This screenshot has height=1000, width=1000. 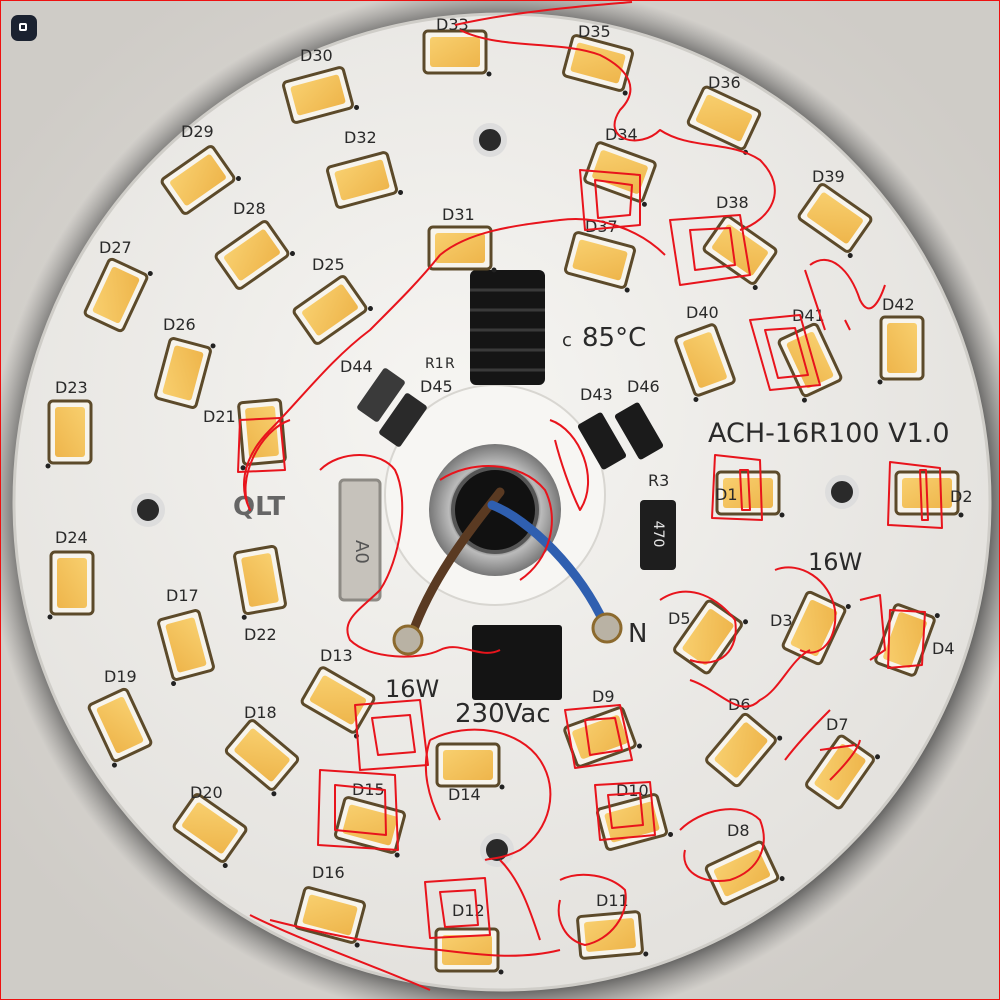 What do you see at coordinates (710, 250) in the screenshot?
I see `annotation-d38-box` at bounding box center [710, 250].